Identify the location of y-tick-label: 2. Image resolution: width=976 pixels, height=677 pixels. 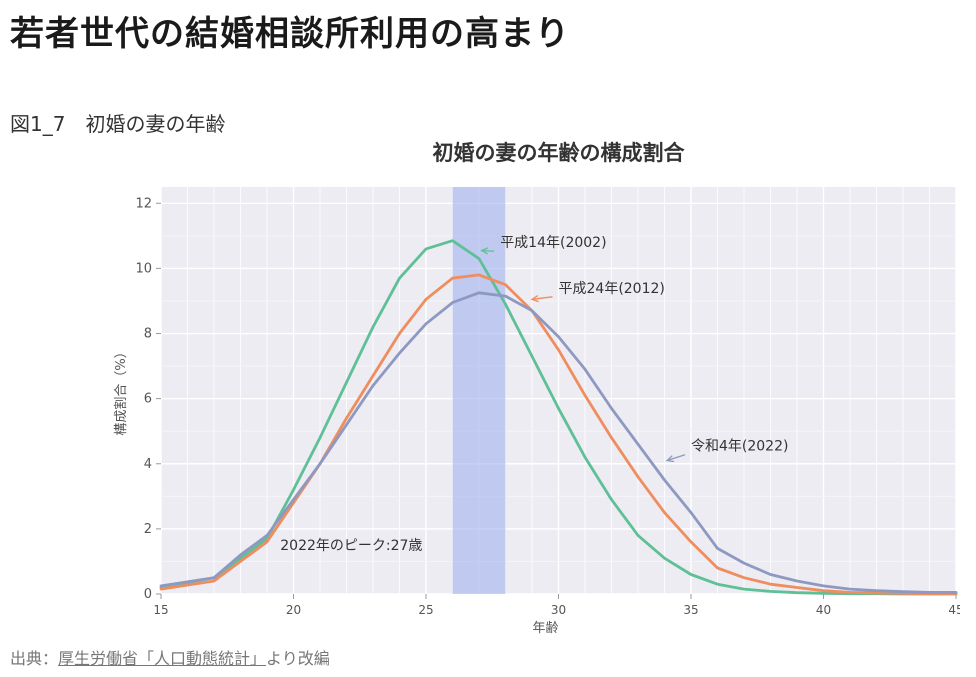
(148, 529).